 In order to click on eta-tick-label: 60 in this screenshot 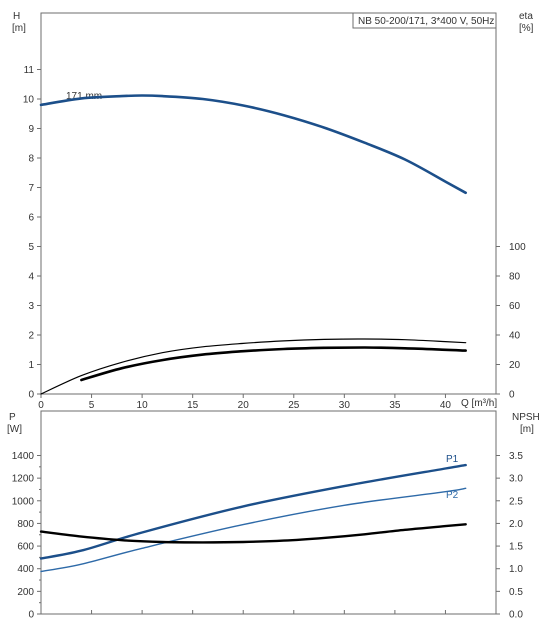, I will do `click(515, 306)`.